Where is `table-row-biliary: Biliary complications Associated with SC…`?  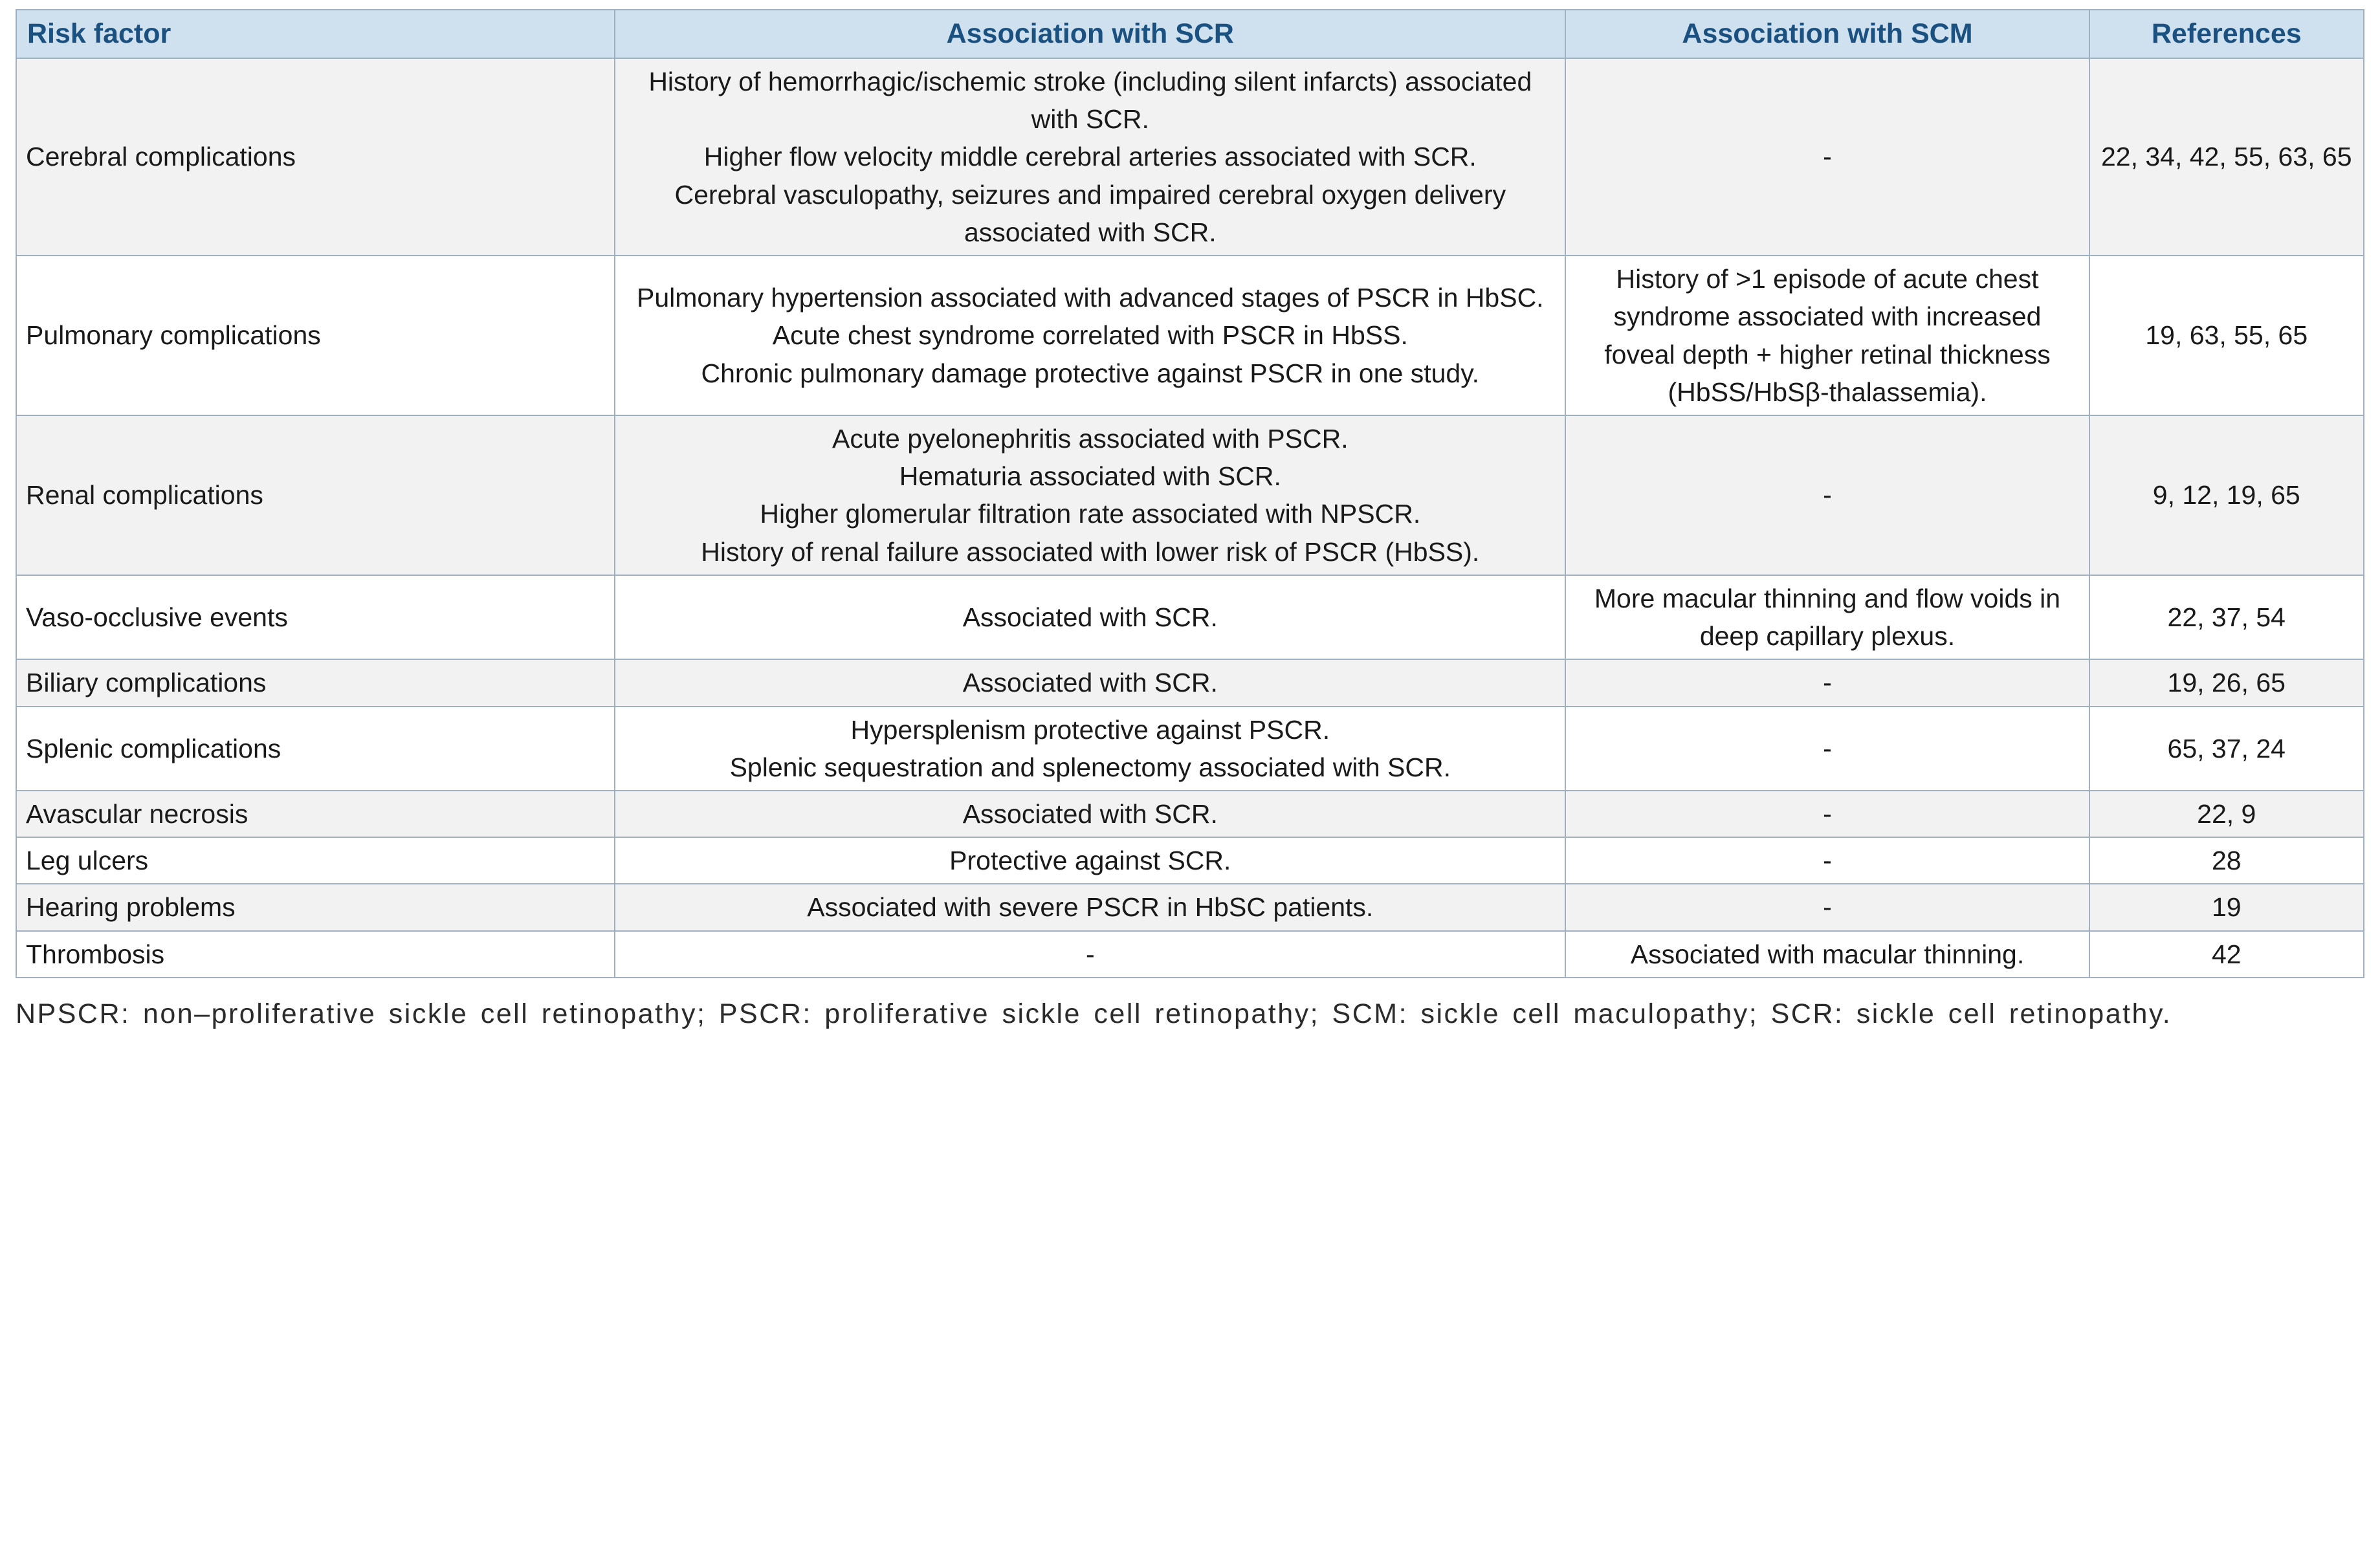 table-row-biliary: Biliary complications Associated with SC… is located at coordinates (1189, 683).